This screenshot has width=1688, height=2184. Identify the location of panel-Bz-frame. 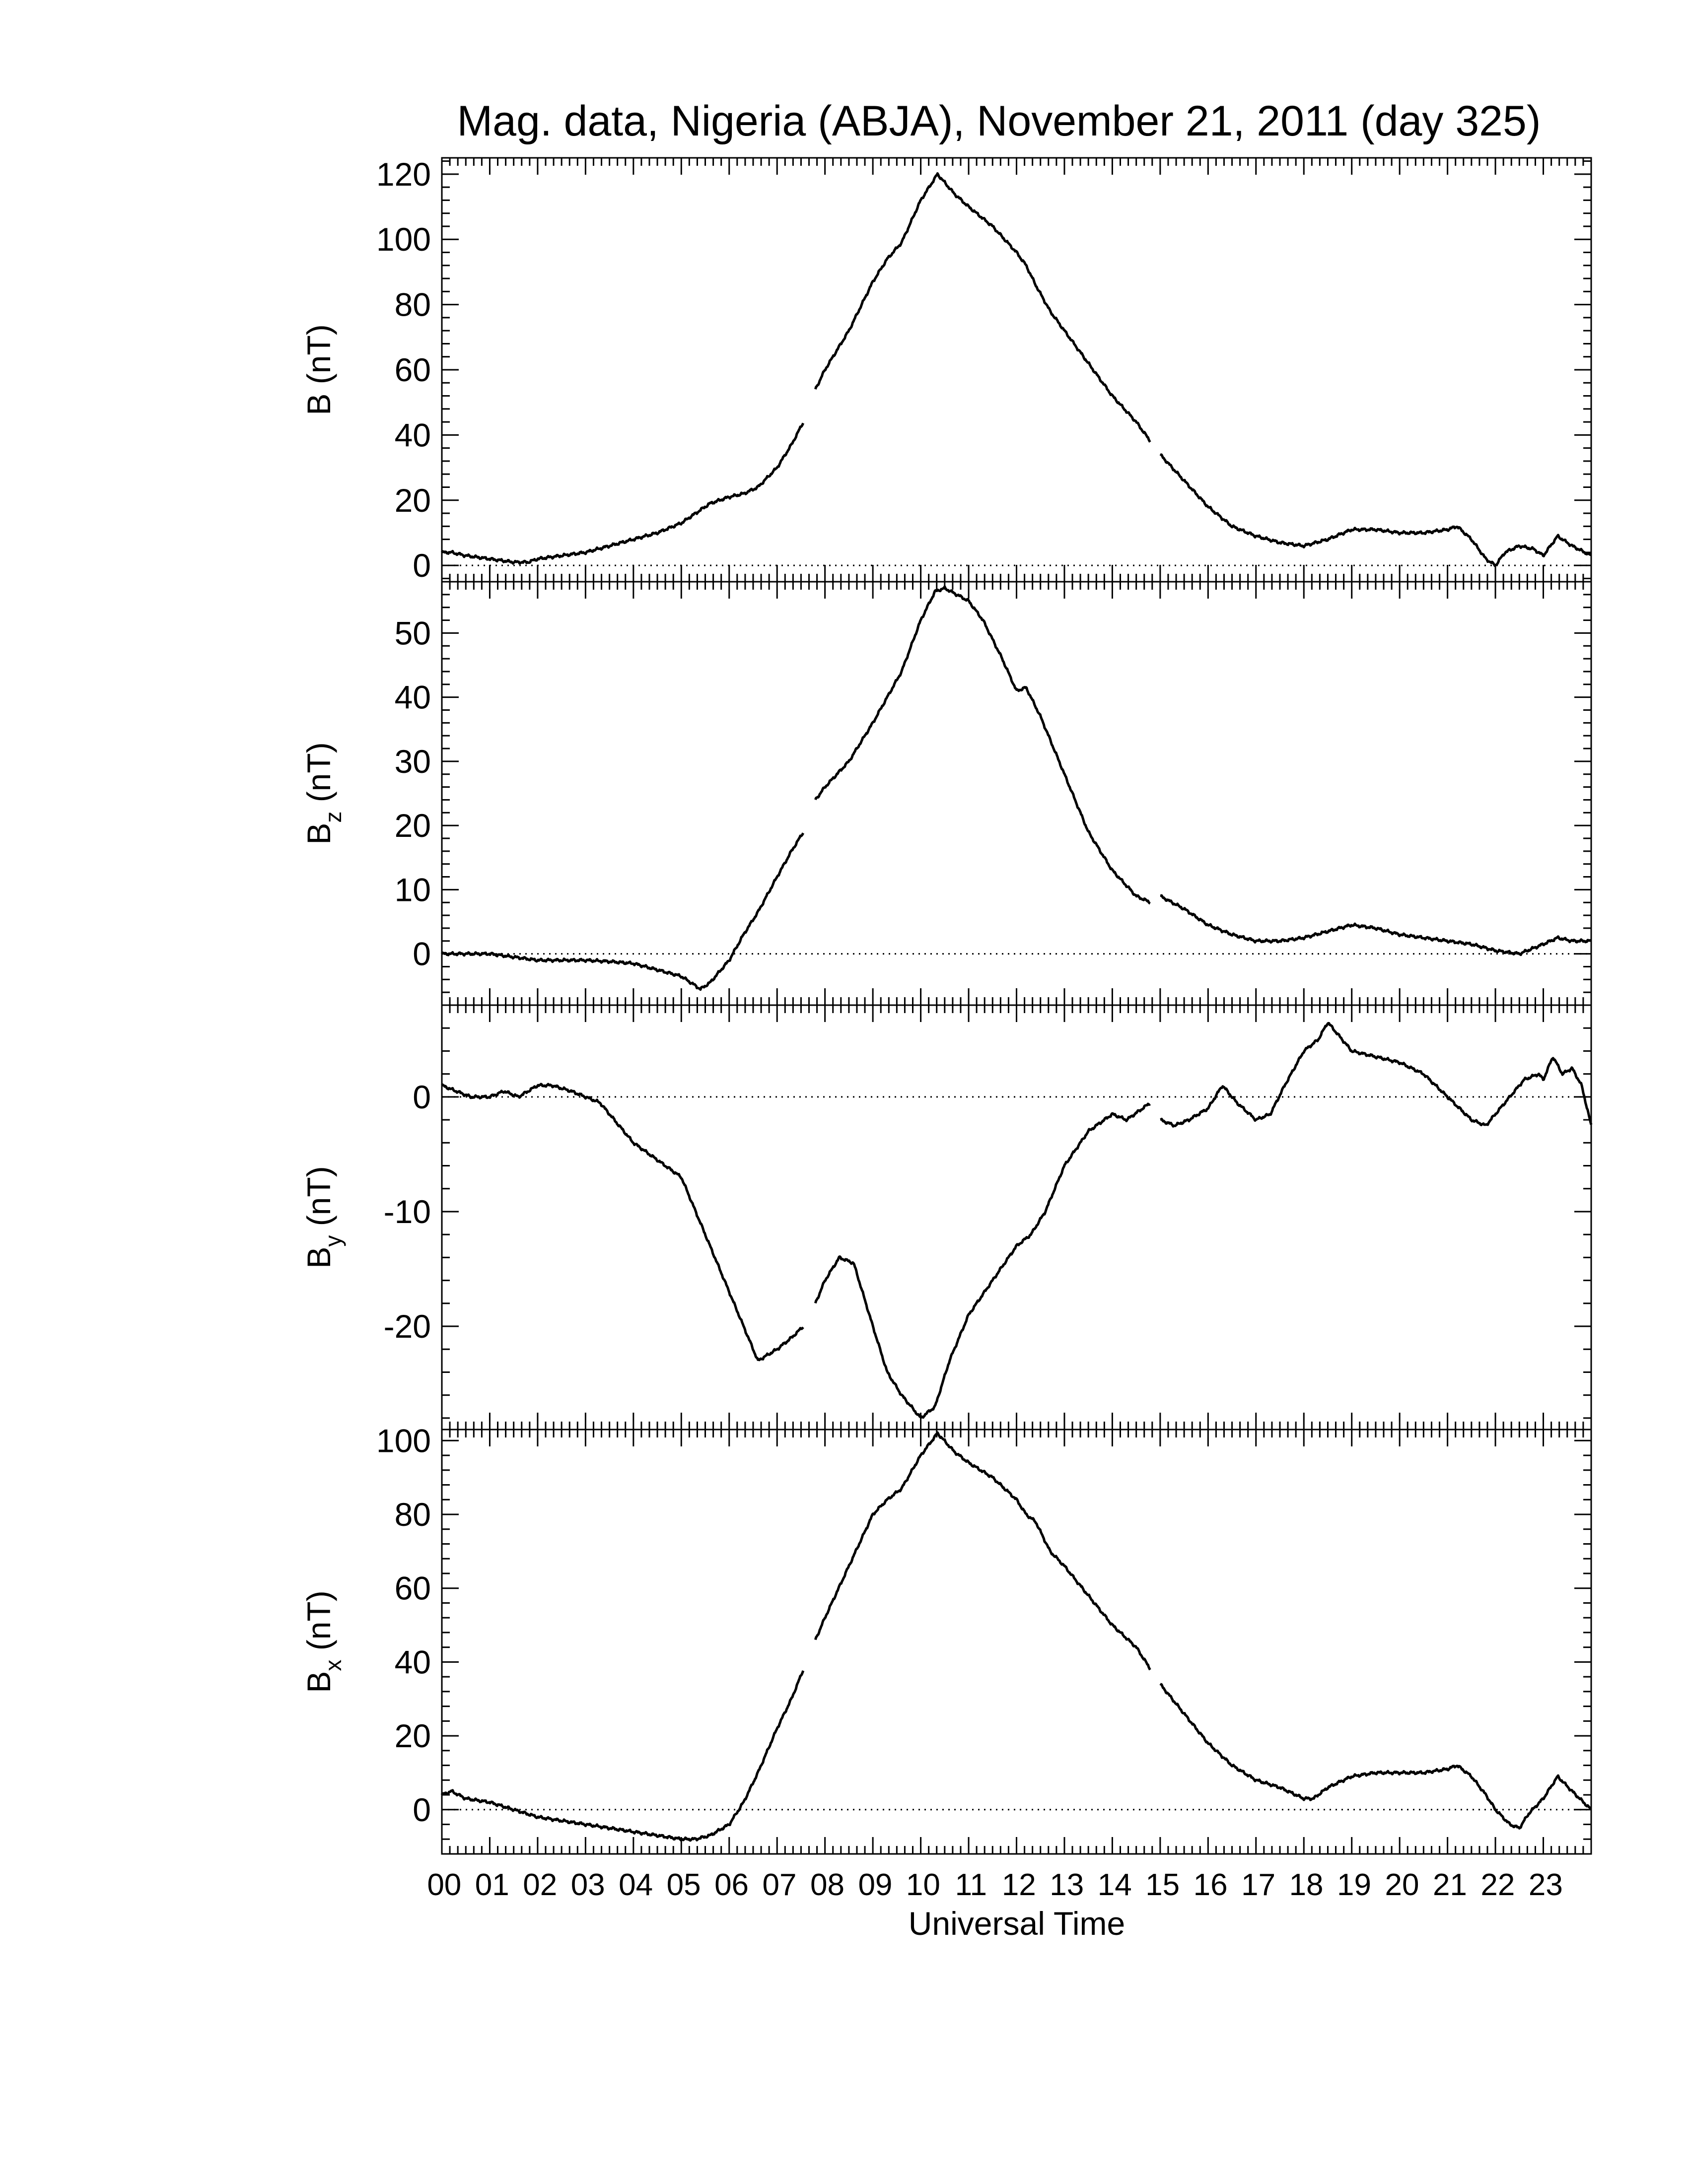
(1016, 793).